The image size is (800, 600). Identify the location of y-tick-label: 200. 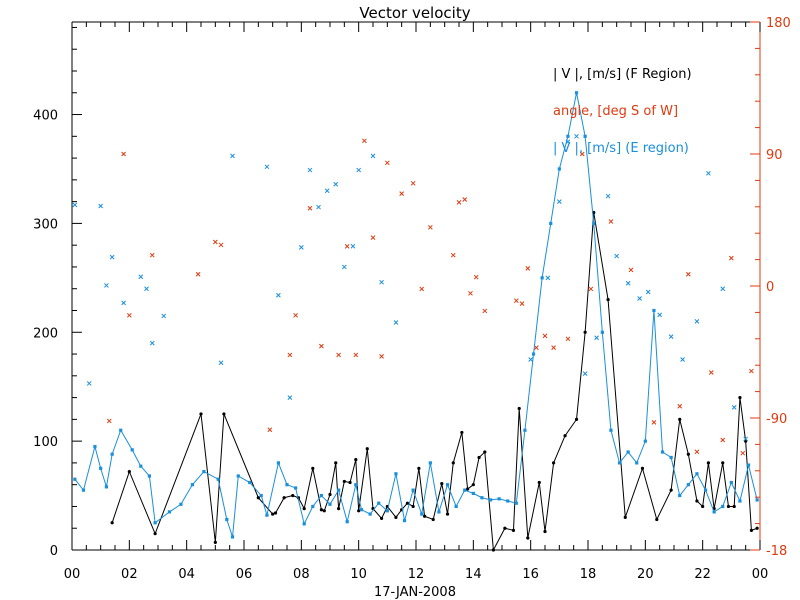
(45, 333).